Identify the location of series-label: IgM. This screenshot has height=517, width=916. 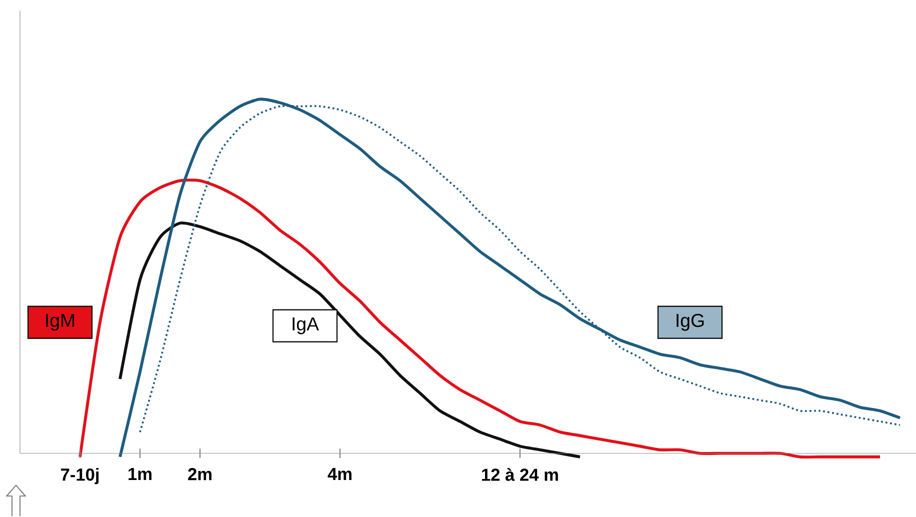
(60, 322).